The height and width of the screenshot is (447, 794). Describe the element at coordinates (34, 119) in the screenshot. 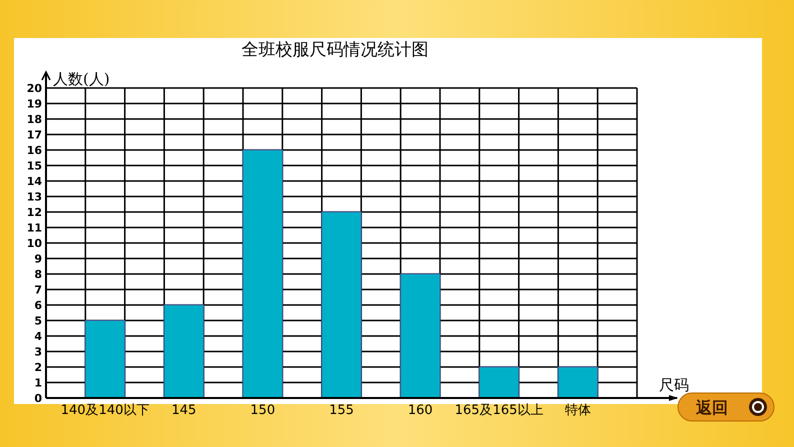

I see `y-tick-label: 18` at that location.